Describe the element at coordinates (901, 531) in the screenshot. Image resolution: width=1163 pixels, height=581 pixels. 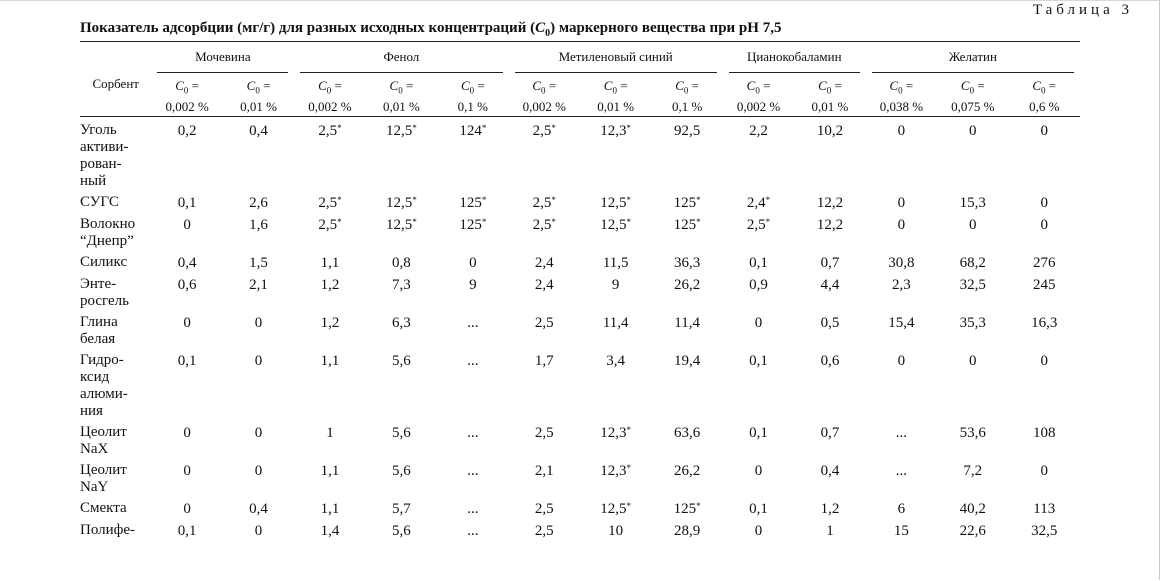
I see `table-cell: 15` at that location.